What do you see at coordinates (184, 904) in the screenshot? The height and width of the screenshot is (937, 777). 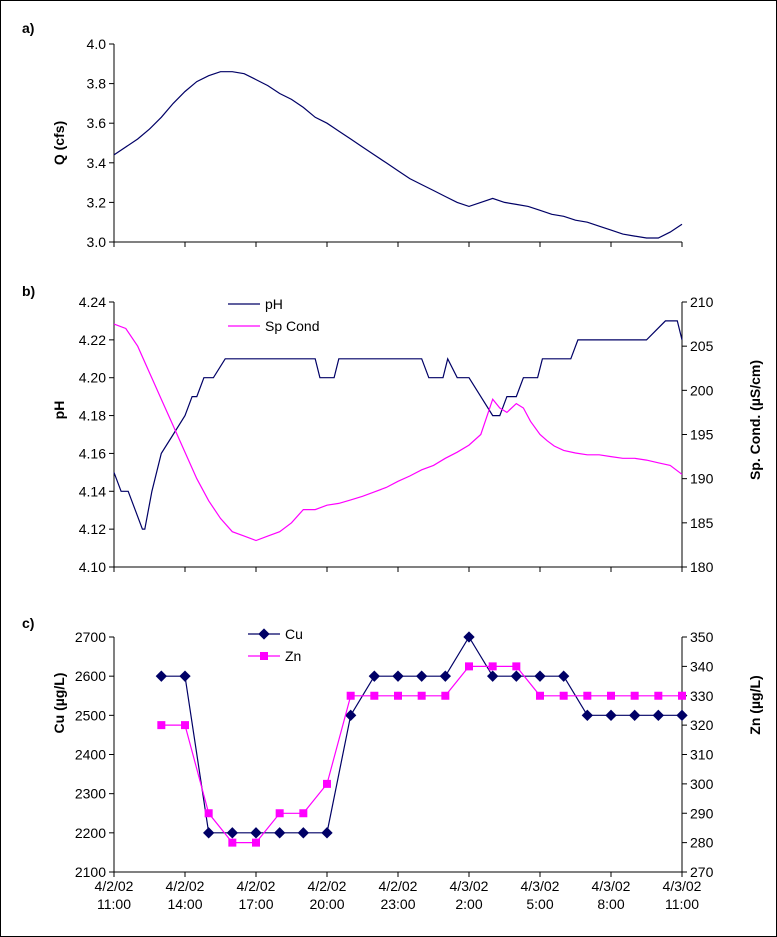 I see `x-tick-label-1-time: 14:00` at bounding box center [184, 904].